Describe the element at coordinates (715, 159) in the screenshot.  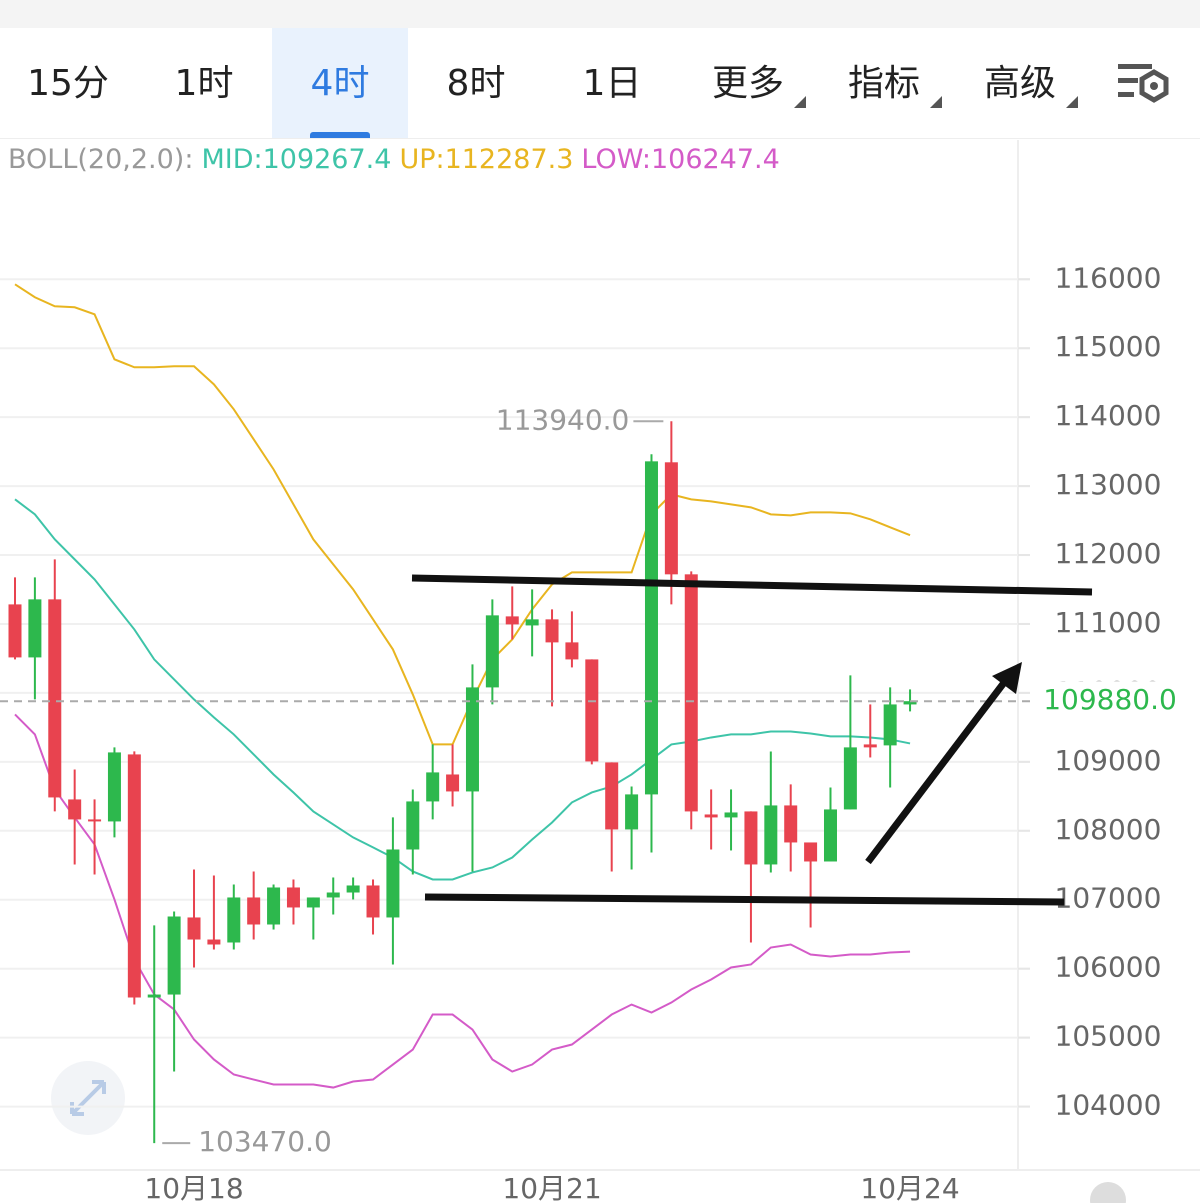
I see `legend-value: 106247.4` at that location.